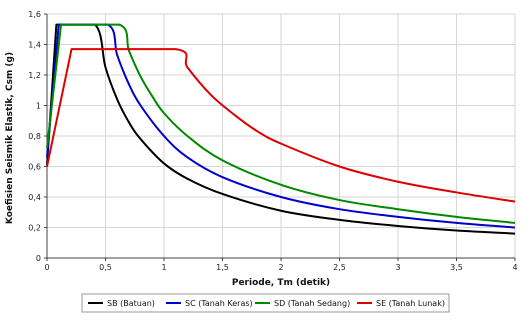 The height and width of the screenshot is (322, 521). I want to click on y-tick-label: 1,4, so click(34, 45).